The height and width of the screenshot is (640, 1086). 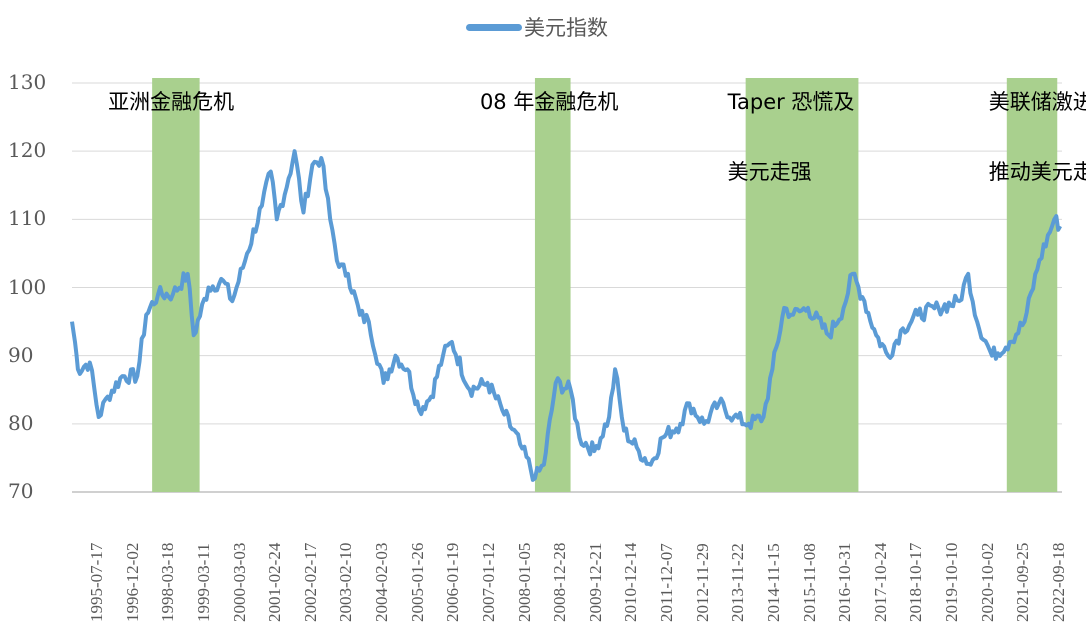 What do you see at coordinates (239, 582) in the screenshot?
I see `x-tick-label: 2000-03-03` at bounding box center [239, 582].